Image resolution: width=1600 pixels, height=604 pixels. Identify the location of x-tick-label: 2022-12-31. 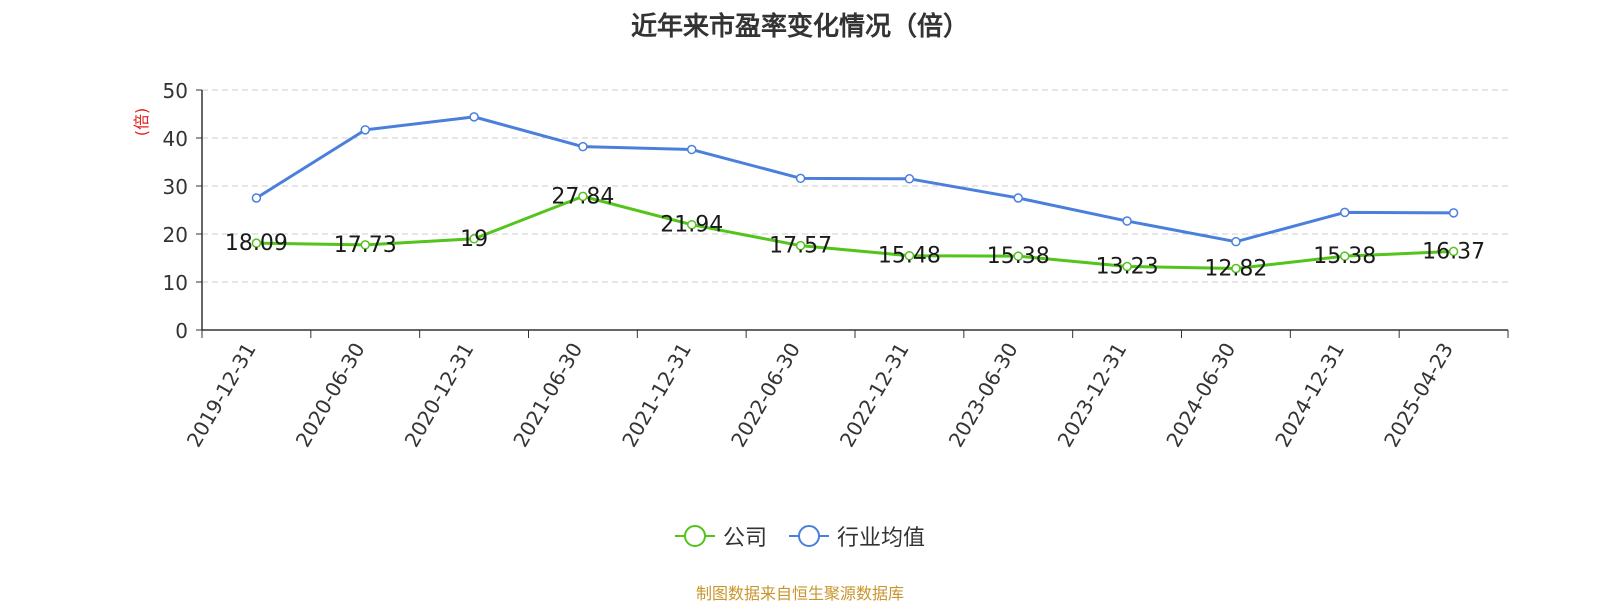
(874, 395).